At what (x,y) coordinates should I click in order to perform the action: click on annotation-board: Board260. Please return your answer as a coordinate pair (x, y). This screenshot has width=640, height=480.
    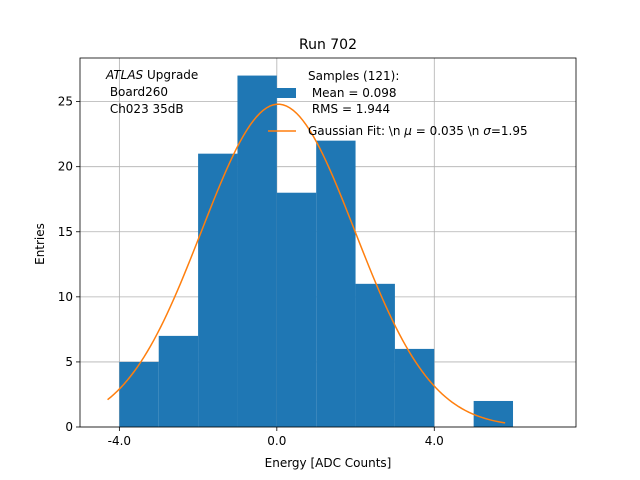
    Looking at the image, I should click on (137, 92).